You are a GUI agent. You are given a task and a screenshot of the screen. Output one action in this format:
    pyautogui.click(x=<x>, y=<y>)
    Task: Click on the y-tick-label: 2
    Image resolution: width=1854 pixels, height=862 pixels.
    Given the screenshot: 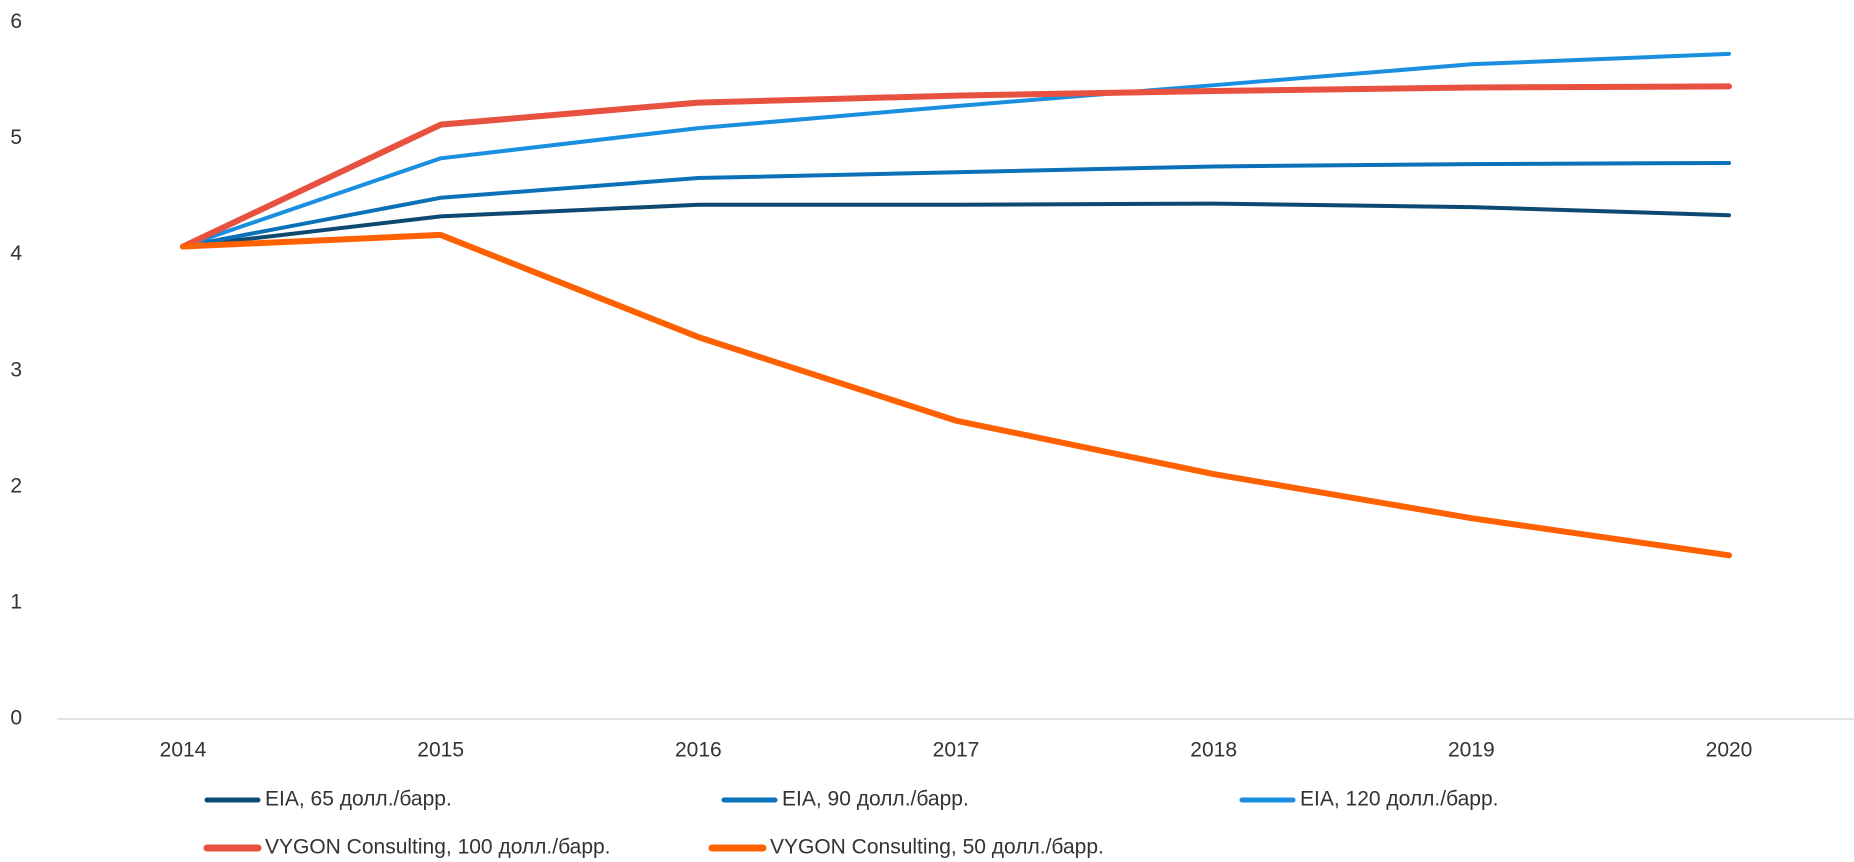 What is the action you would take?
    pyautogui.click(x=16, y=485)
    